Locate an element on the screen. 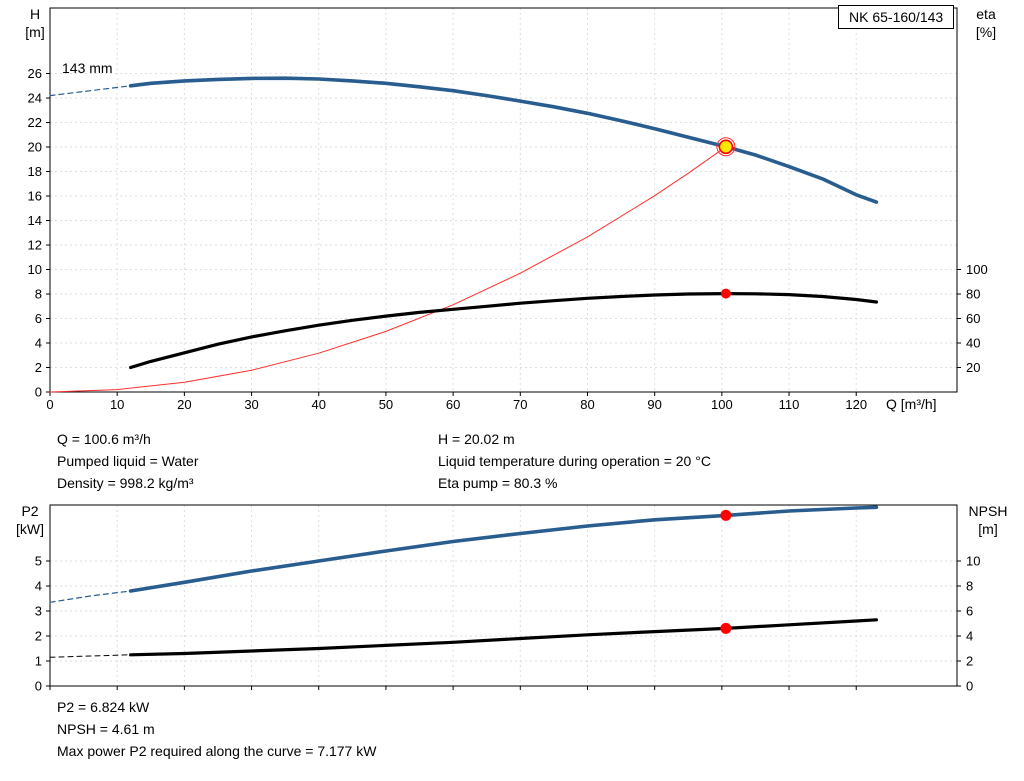  duty-point-ring is located at coordinates (726, 147).